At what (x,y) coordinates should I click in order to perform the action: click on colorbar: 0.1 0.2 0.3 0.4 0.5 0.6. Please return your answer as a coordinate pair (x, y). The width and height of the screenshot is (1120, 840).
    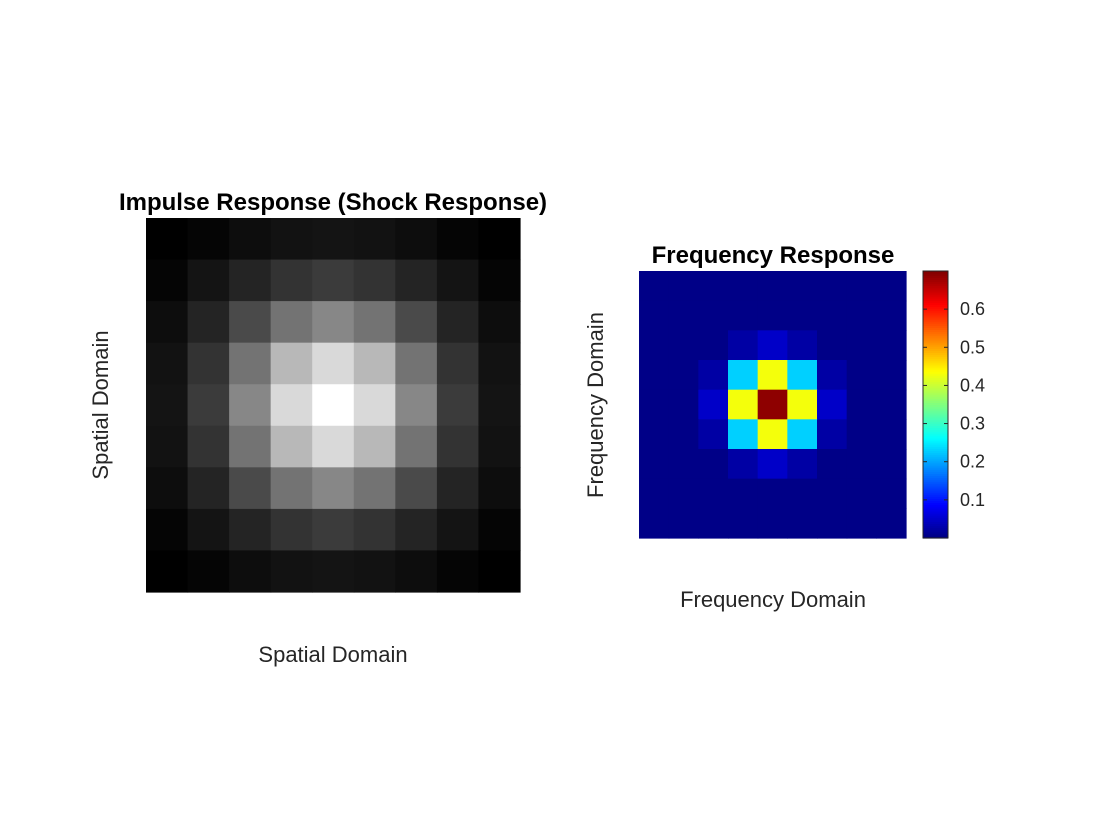
    Looking at the image, I should click on (953, 404).